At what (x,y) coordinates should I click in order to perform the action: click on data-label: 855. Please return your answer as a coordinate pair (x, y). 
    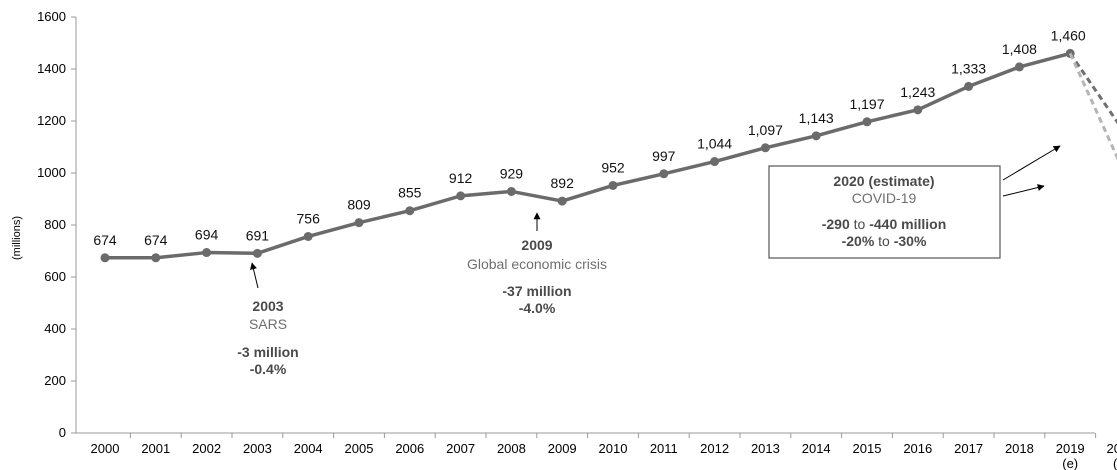
    Looking at the image, I should click on (410, 193).